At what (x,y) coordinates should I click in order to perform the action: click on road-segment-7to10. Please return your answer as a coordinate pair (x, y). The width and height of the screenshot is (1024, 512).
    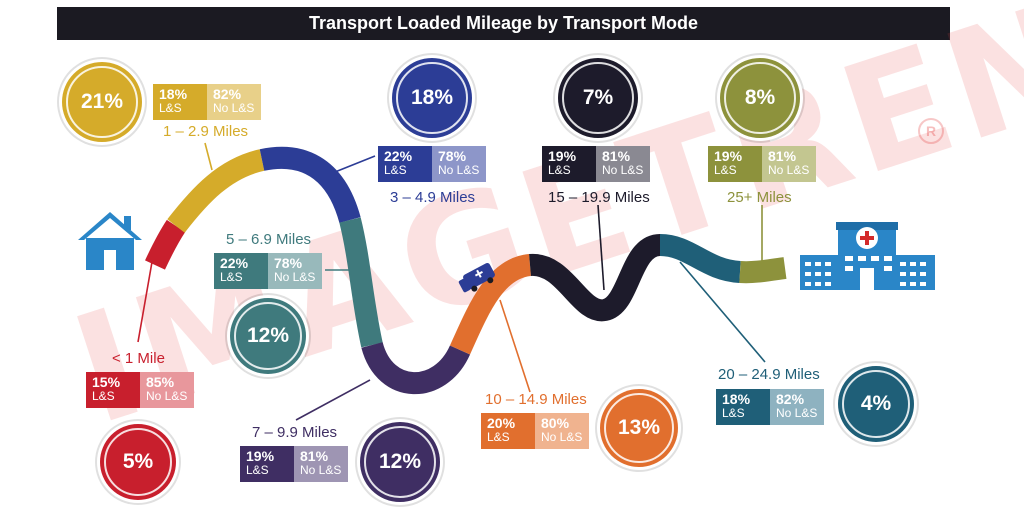
    Looking at the image, I should click on (416, 368).